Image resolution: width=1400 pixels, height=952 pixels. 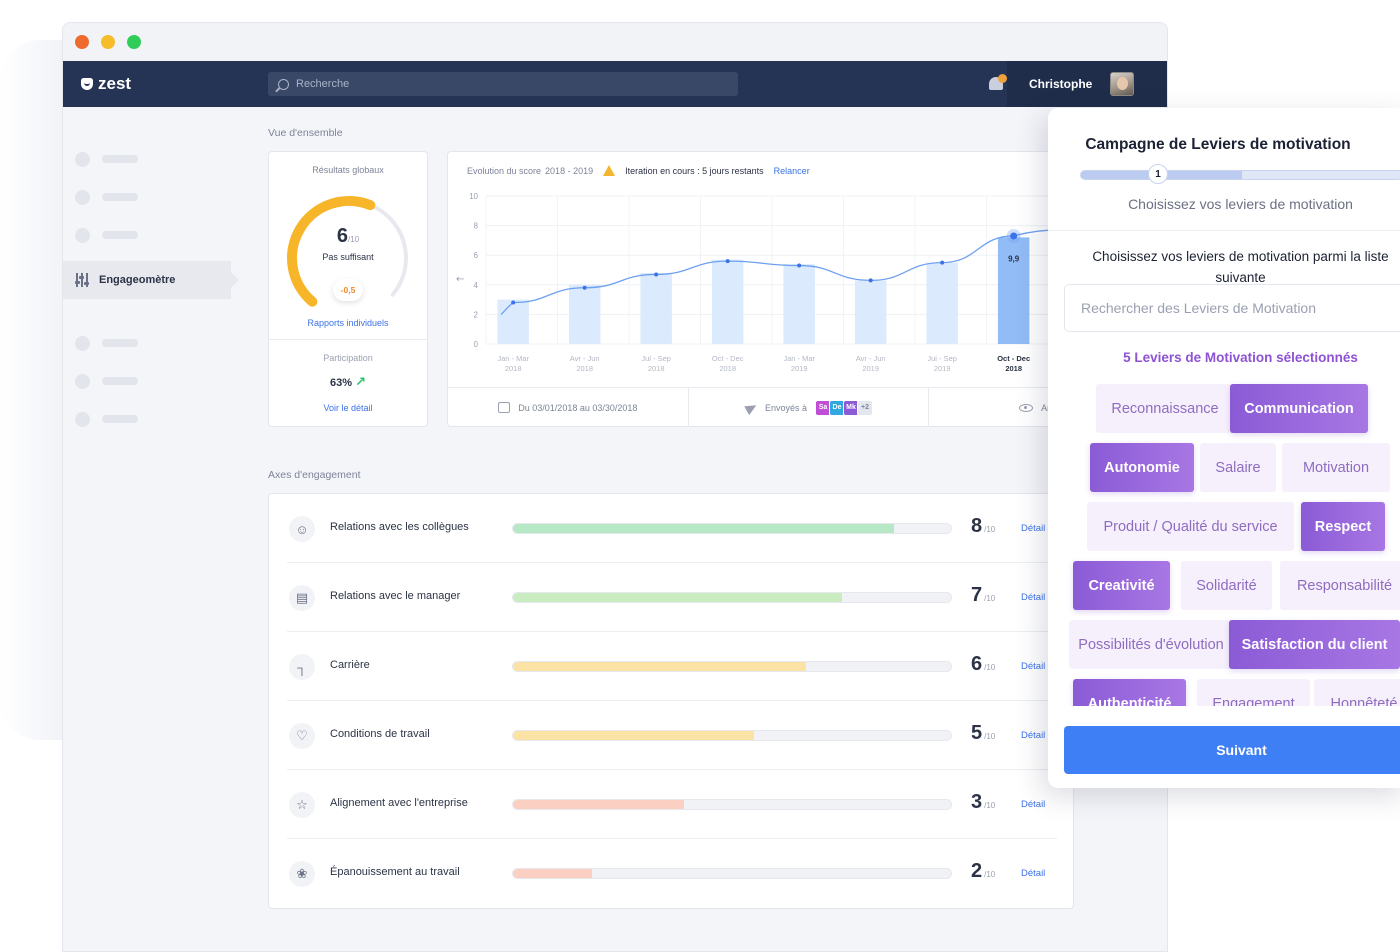 What do you see at coordinates (1190, 526) in the screenshot?
I see `motivation-lever-chip: Produit / Qualité du service` at bounding box center [1190, 526].